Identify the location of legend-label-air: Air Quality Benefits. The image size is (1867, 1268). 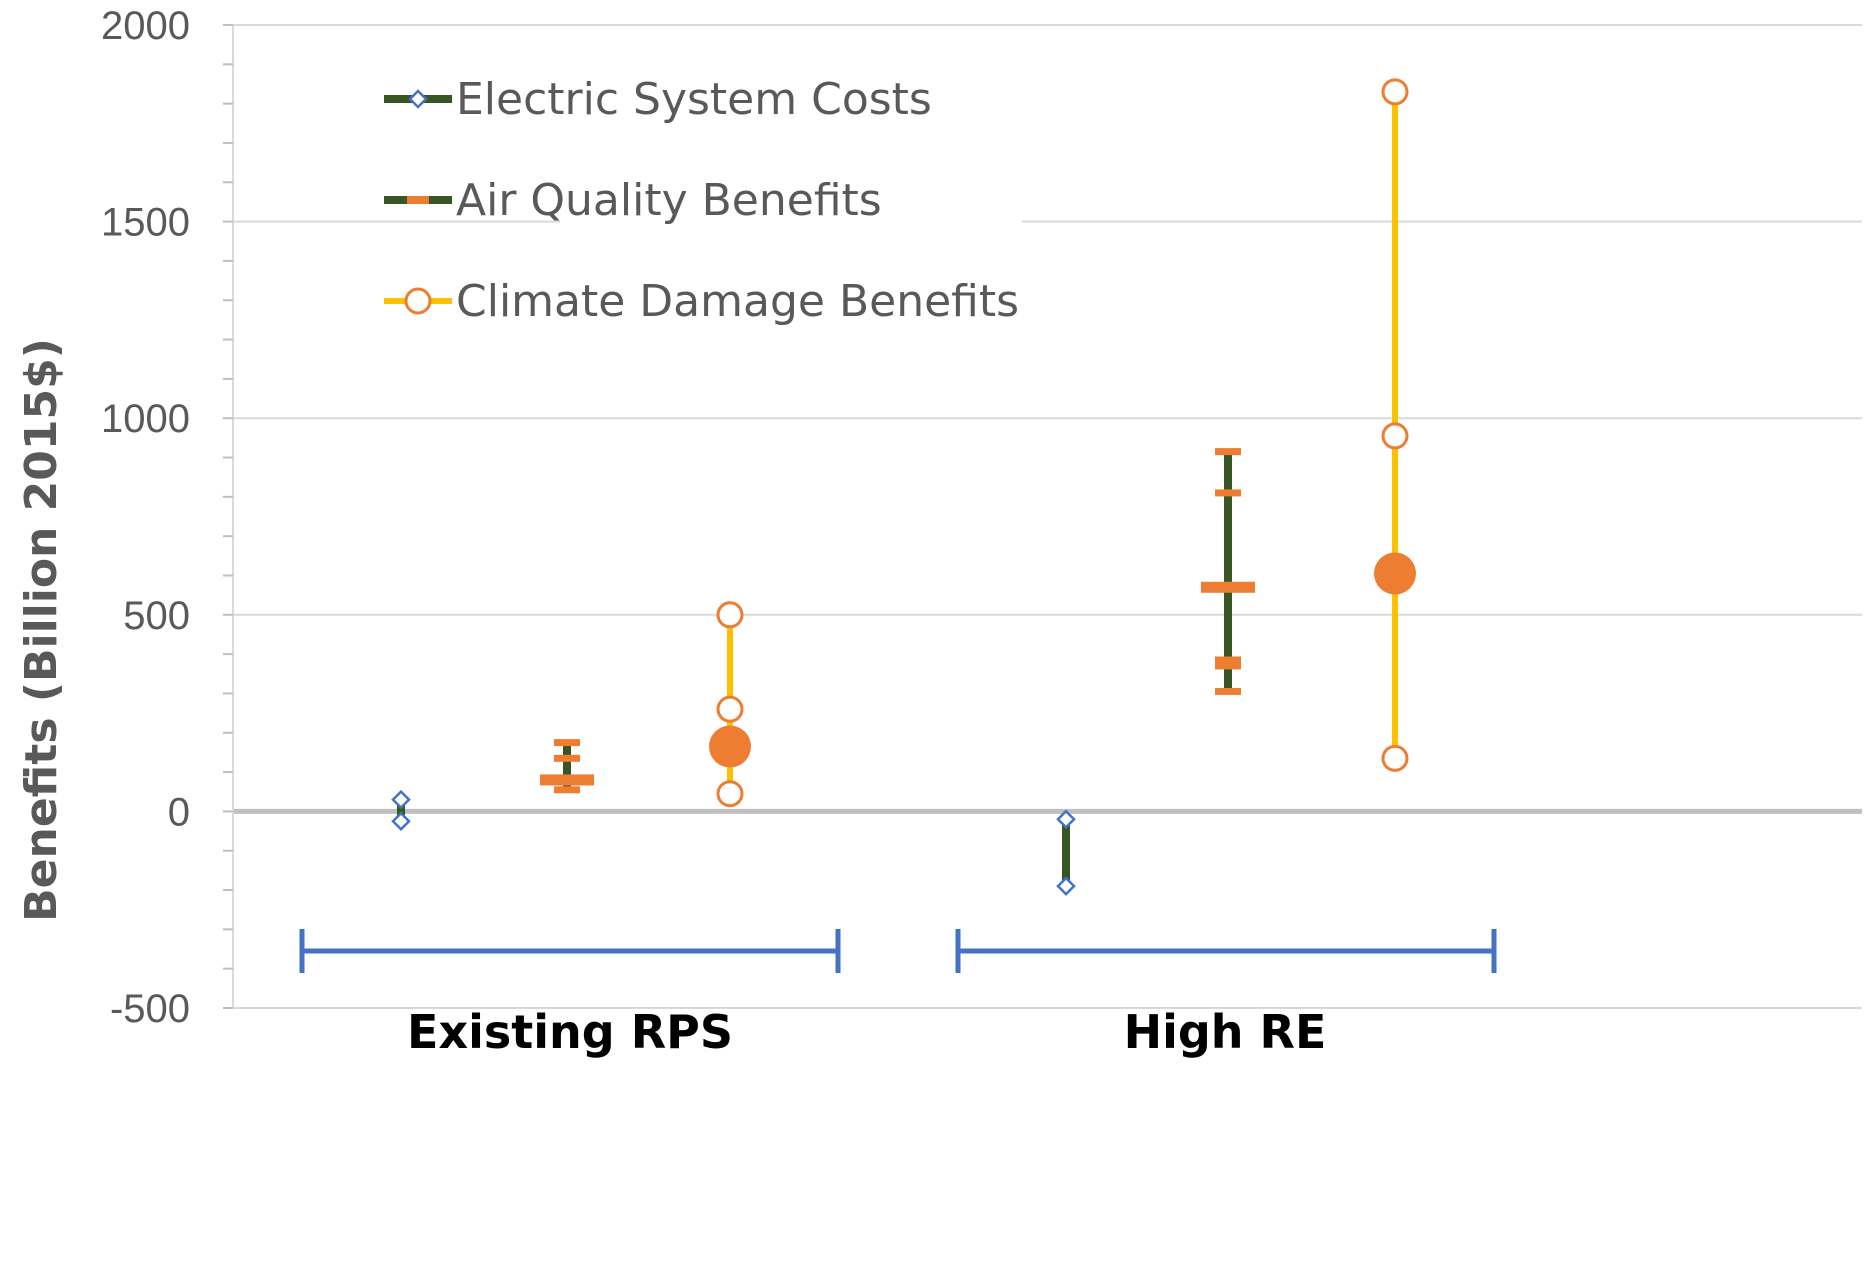
(669, 200).